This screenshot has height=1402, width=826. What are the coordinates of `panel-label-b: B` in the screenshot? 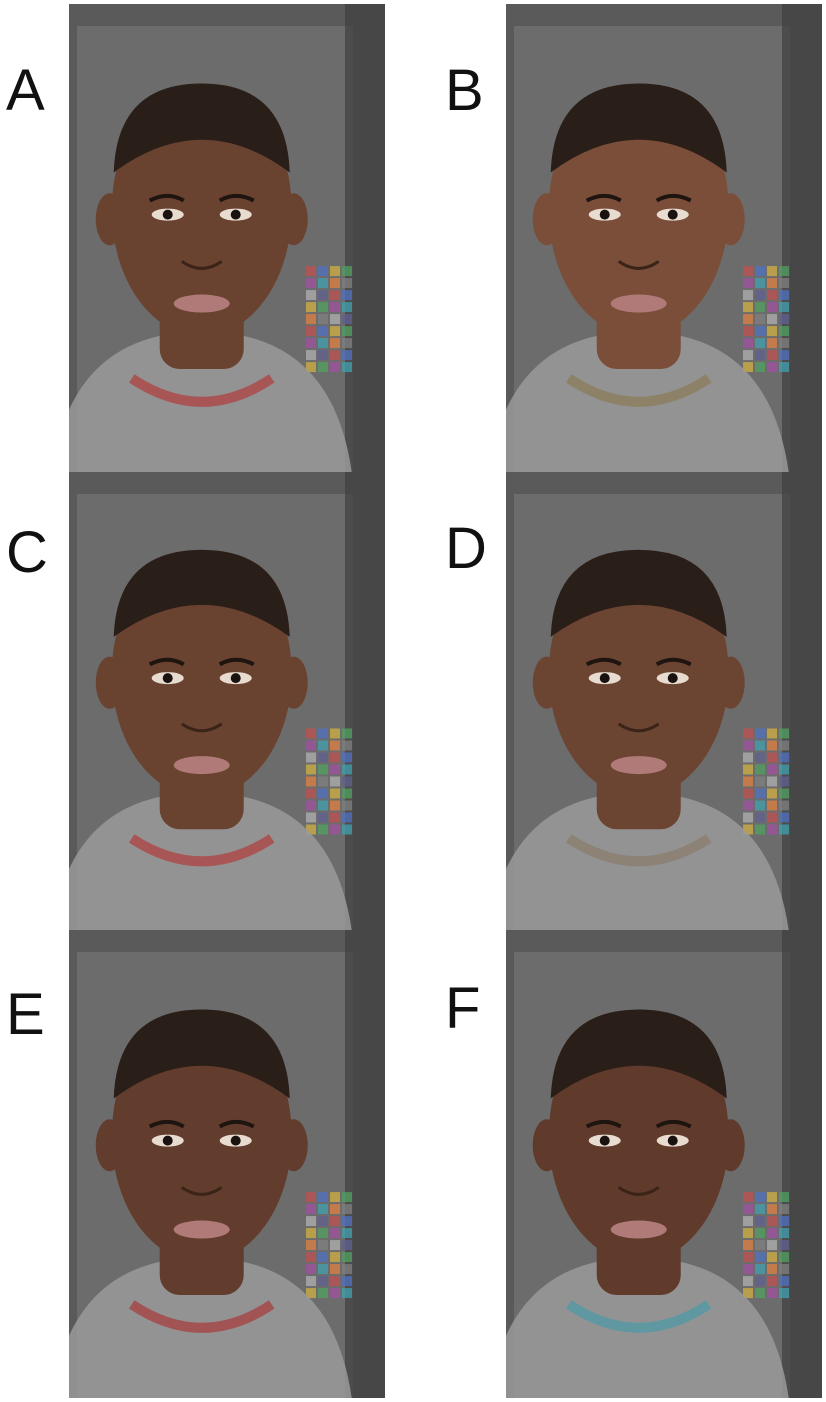 It's located at (464, 90).